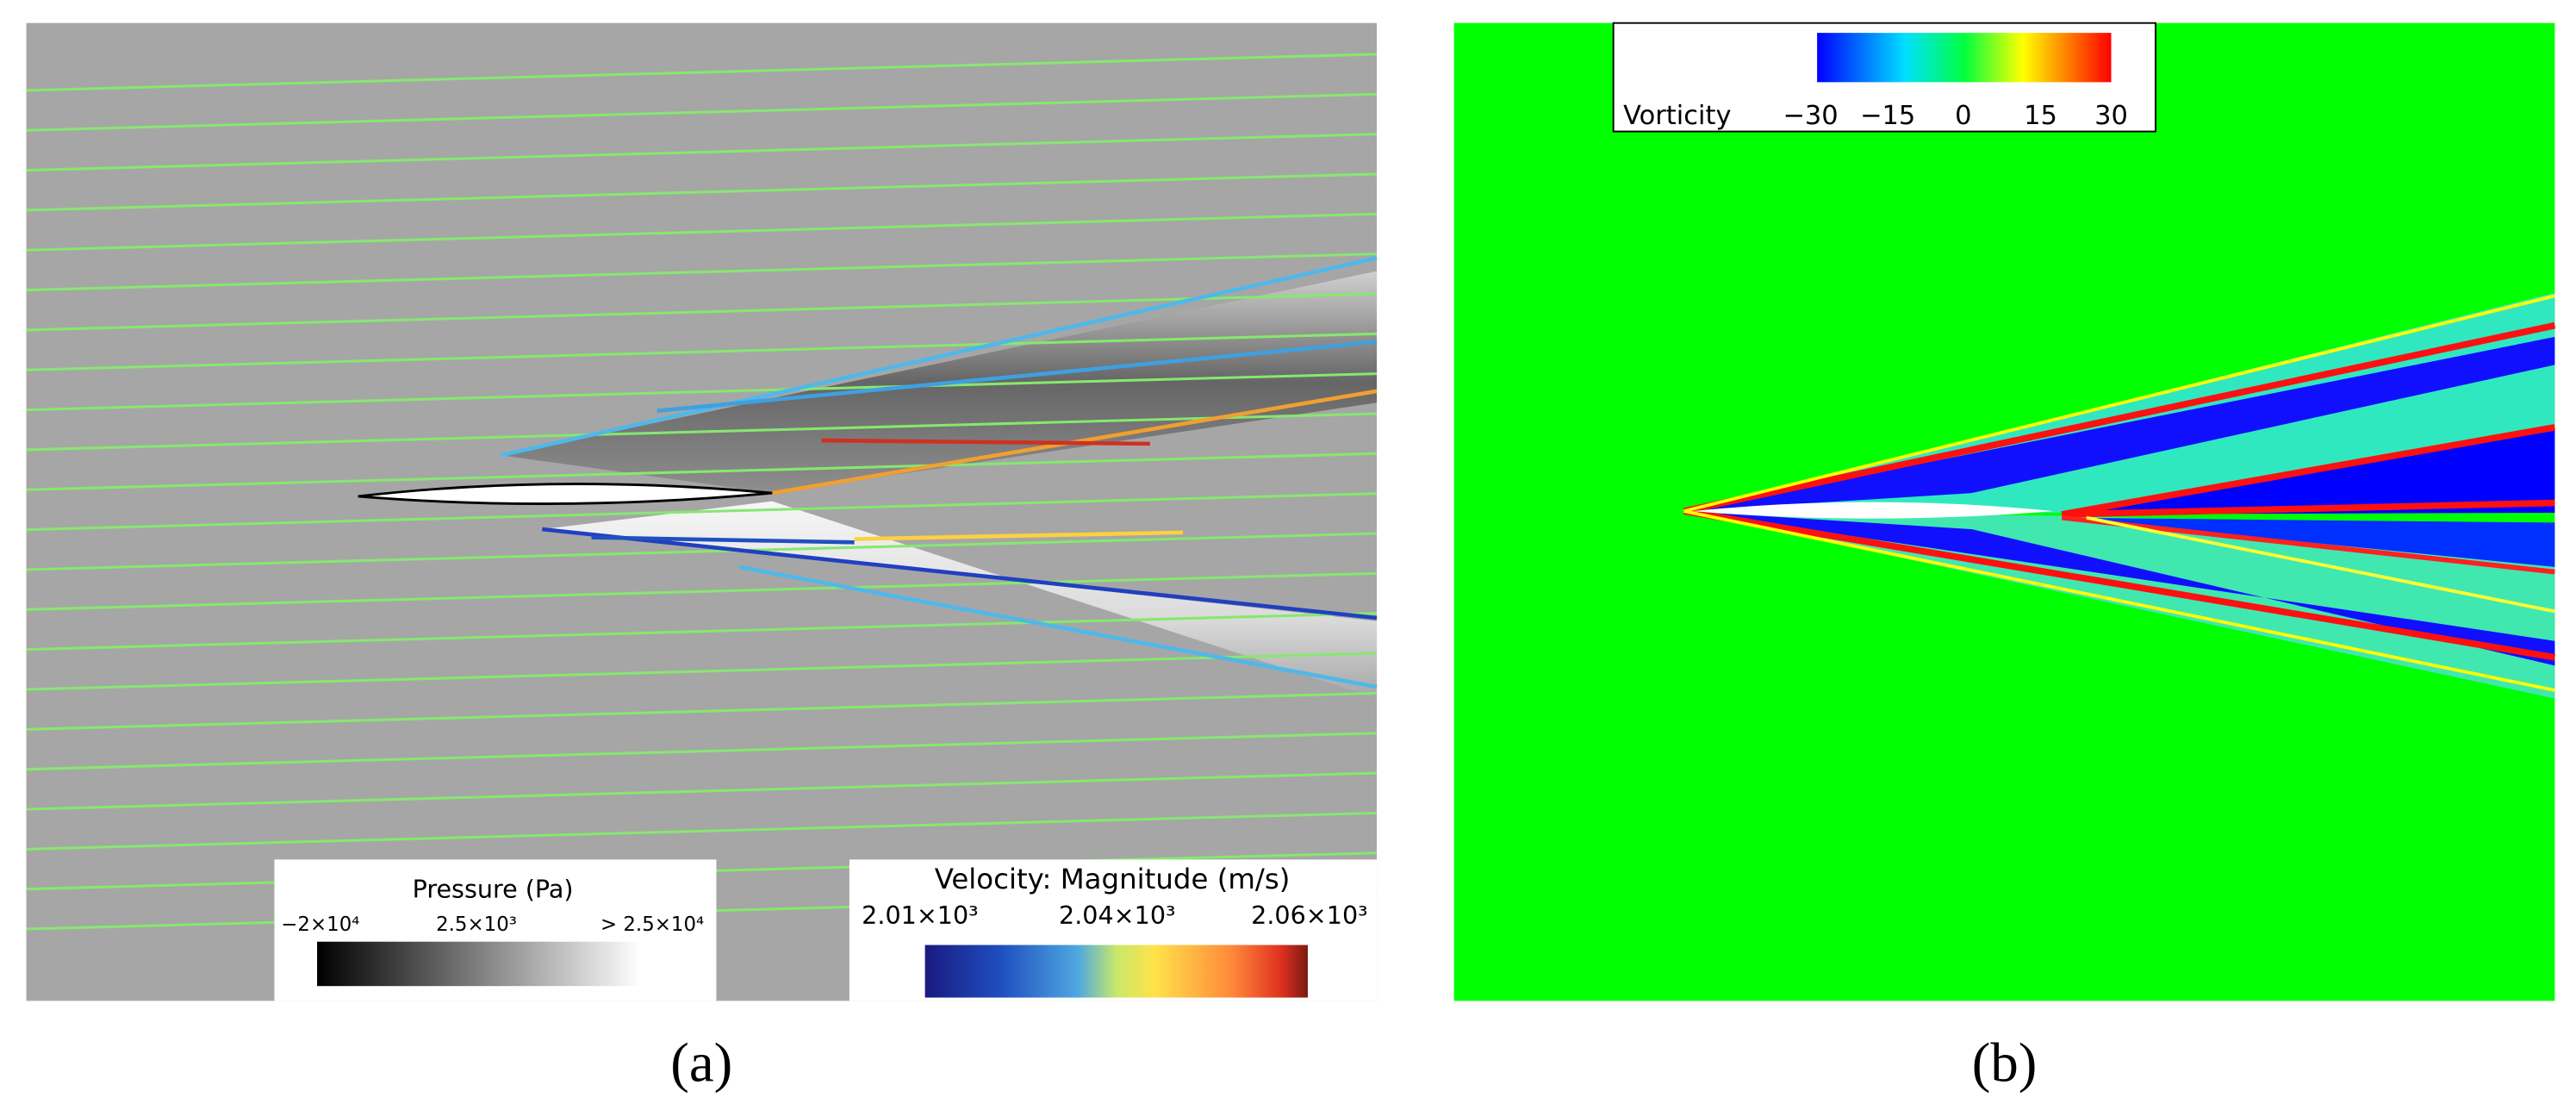  What do you see at coordinates (477, 925) in the screenshot?
I see `legend-tick-label: 2.5×10³` at bounding box center [477, 925].